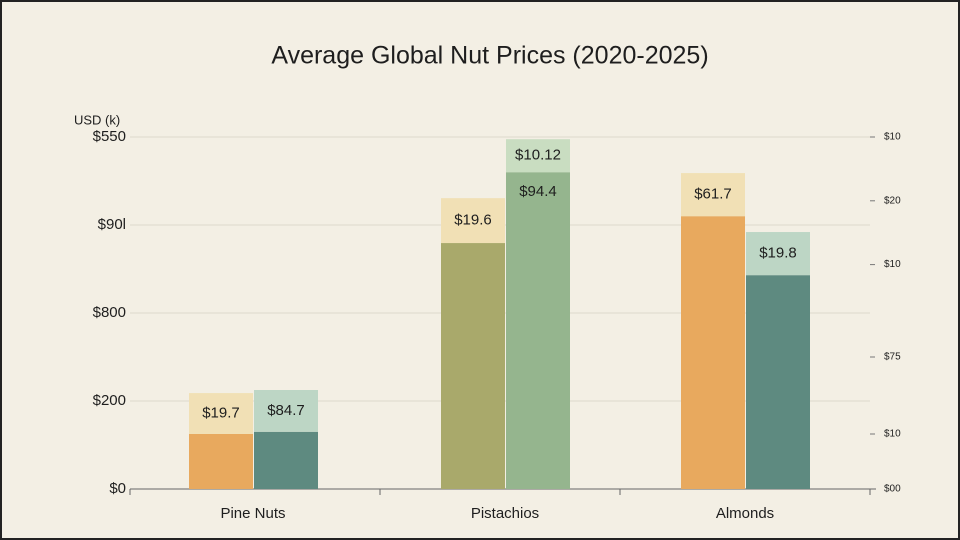 Image resolution: width=960 pixels, height=540 pixels. I want to click on y-tick-label: $550, so click(109, 136).